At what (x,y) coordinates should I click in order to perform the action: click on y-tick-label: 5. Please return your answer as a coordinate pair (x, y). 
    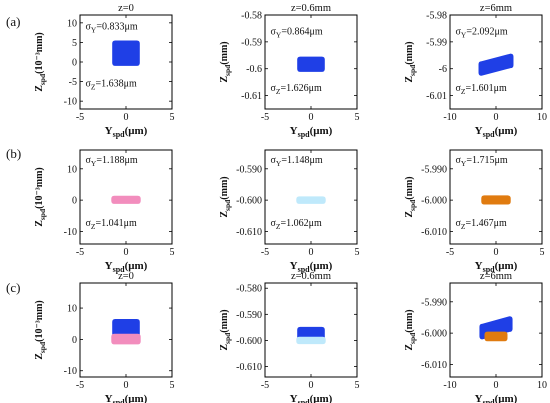
    Looking at the image, I should click on (74, 43).